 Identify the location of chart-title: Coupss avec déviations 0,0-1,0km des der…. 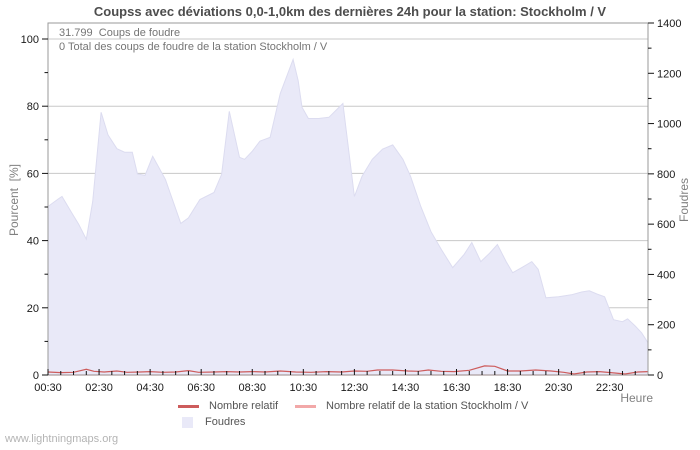
(350, 11).